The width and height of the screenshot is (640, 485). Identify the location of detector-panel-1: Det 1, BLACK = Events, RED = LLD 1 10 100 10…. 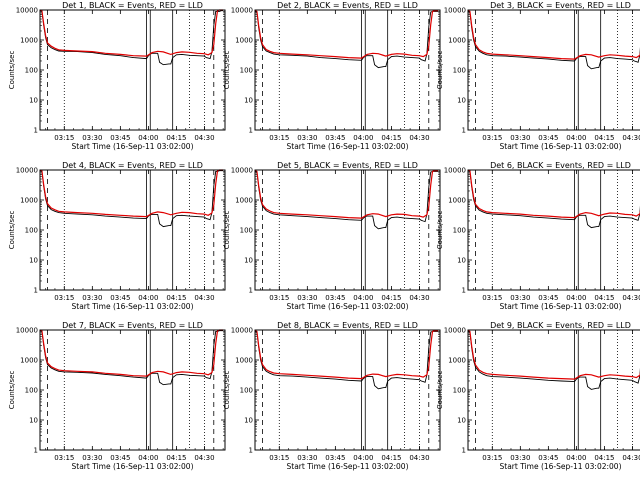
(117, 76).